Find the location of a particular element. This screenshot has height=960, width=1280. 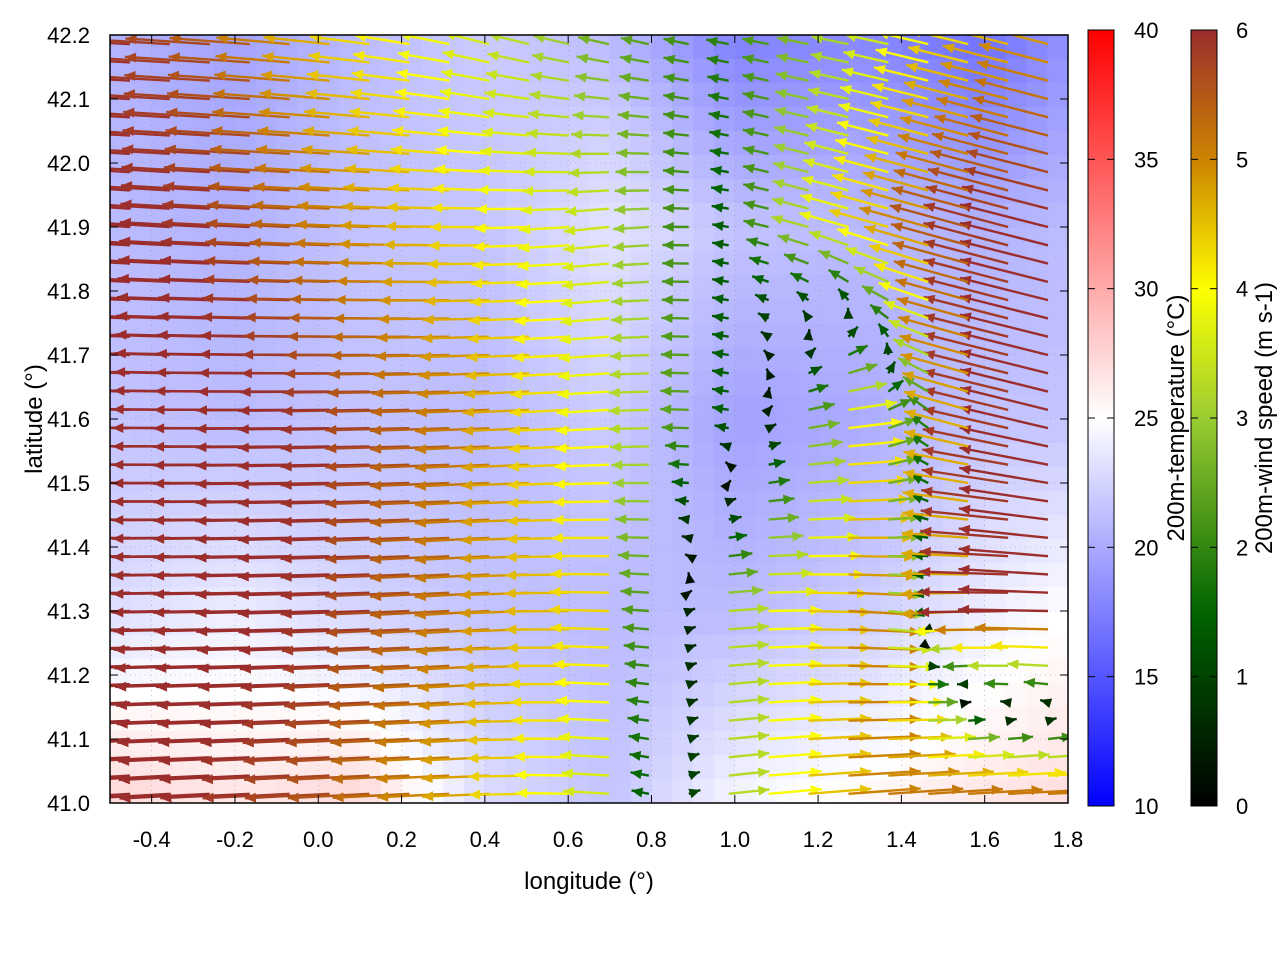

x-axis-label: longitude (°) is located at coordinates (589, 881).